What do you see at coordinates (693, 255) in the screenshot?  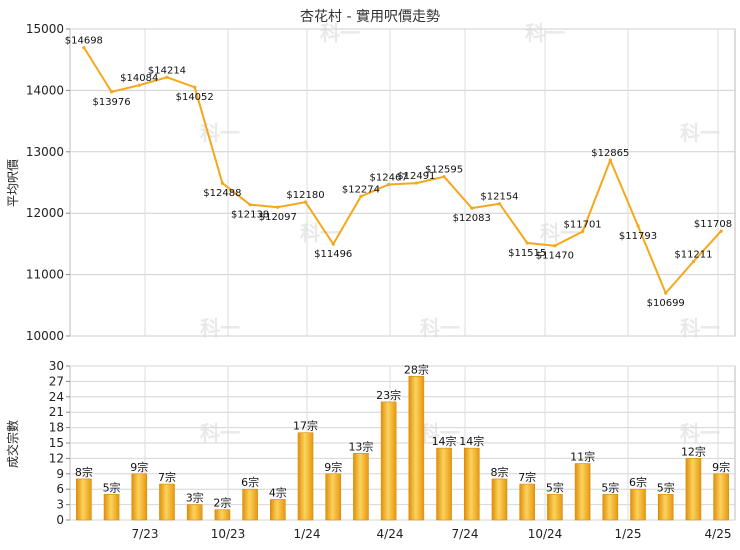 I see `price-data-label: $11211` at bounding box center [693, 255].